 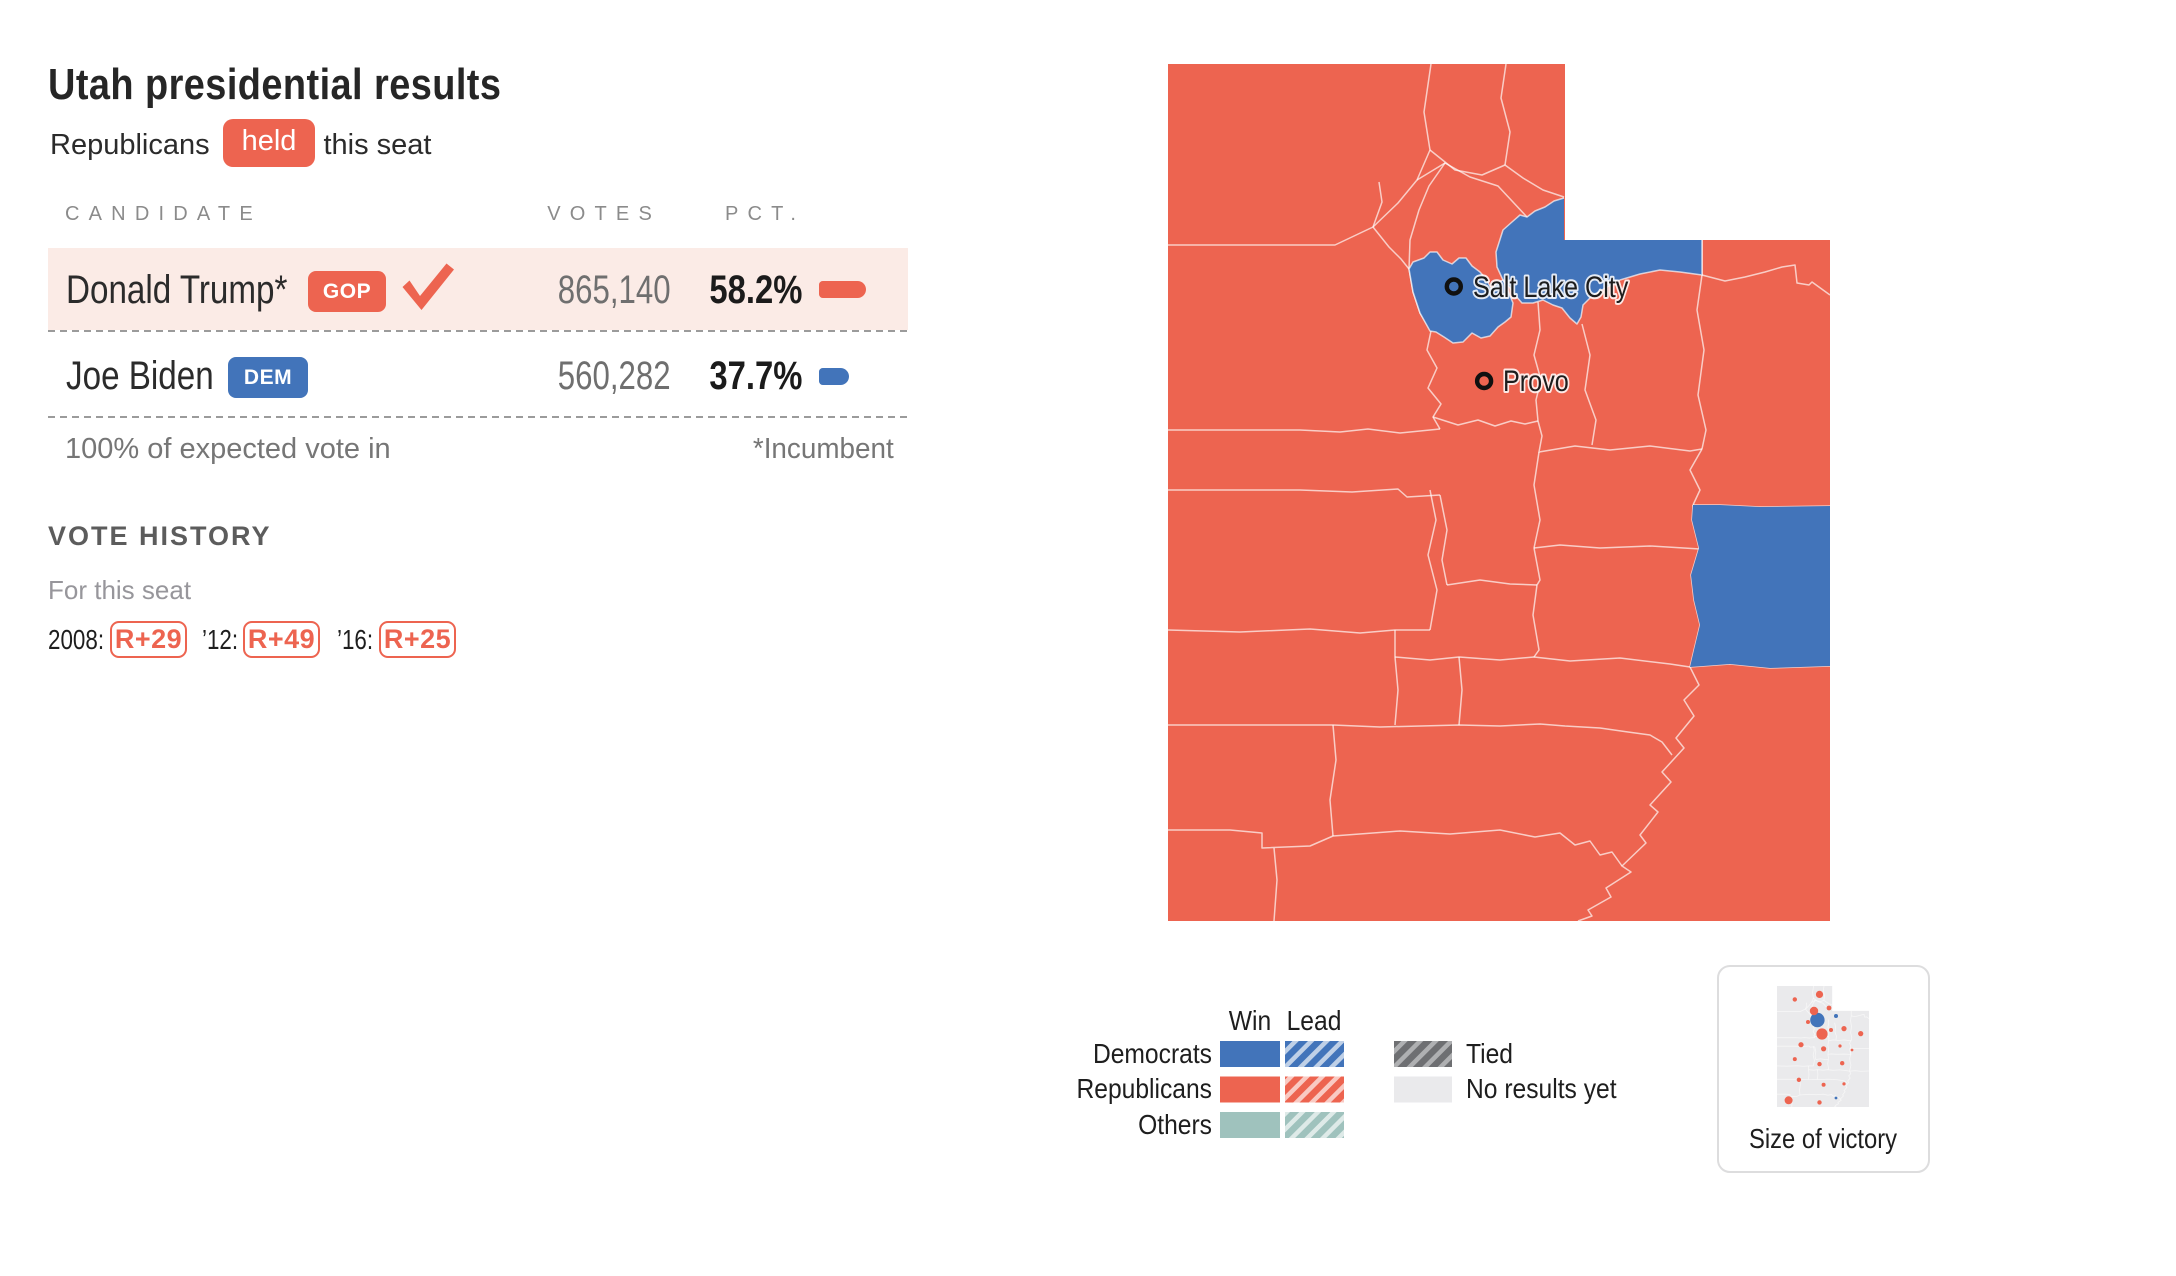 I want to click on svg-text: Tied, so click(x=1489, y=1054).